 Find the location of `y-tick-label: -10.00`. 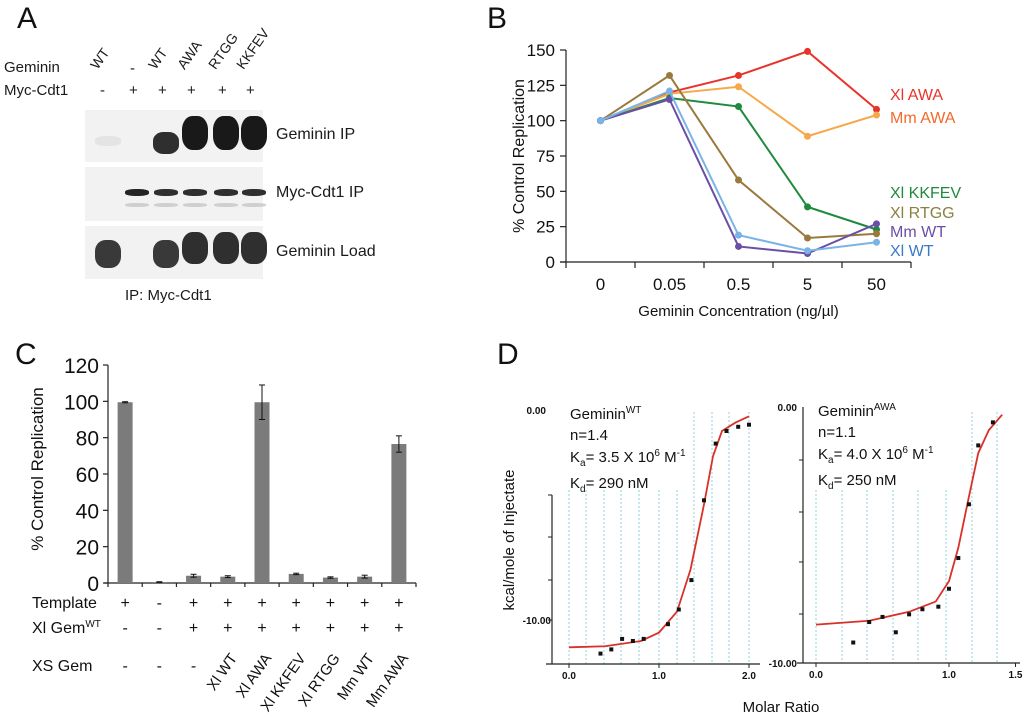

y-tick-label: -10.00 is located at coordinates (537, 621).